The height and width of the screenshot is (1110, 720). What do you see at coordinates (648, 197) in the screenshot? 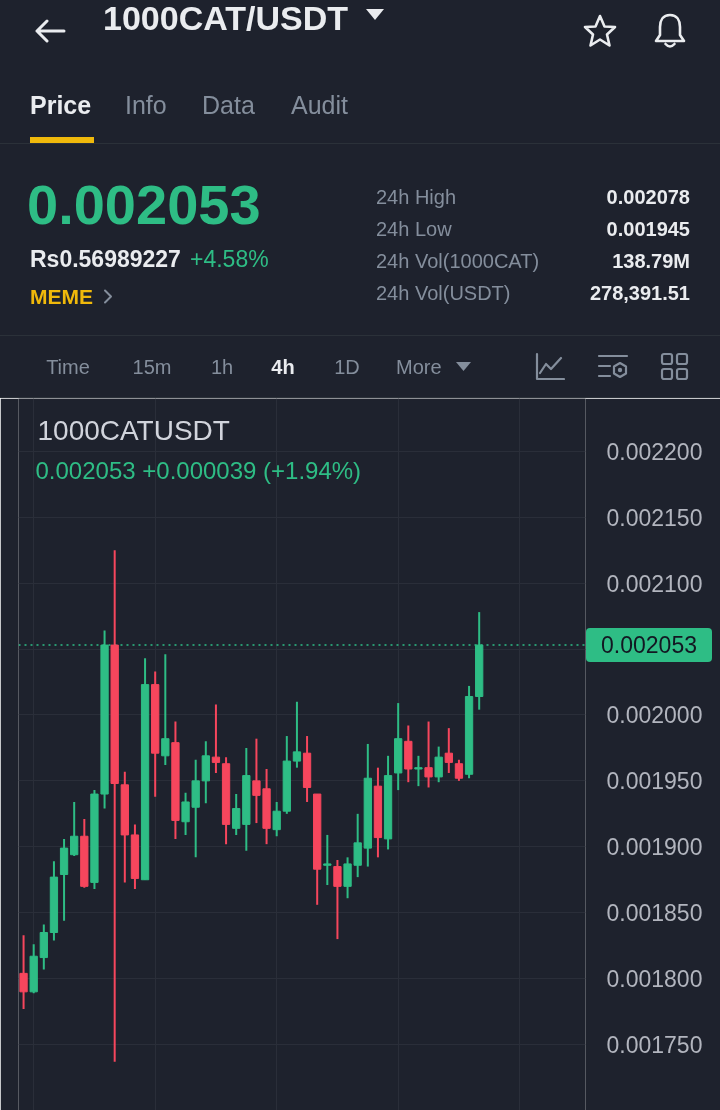
I see `text: 0.002078` at bounding box center [648, 197].